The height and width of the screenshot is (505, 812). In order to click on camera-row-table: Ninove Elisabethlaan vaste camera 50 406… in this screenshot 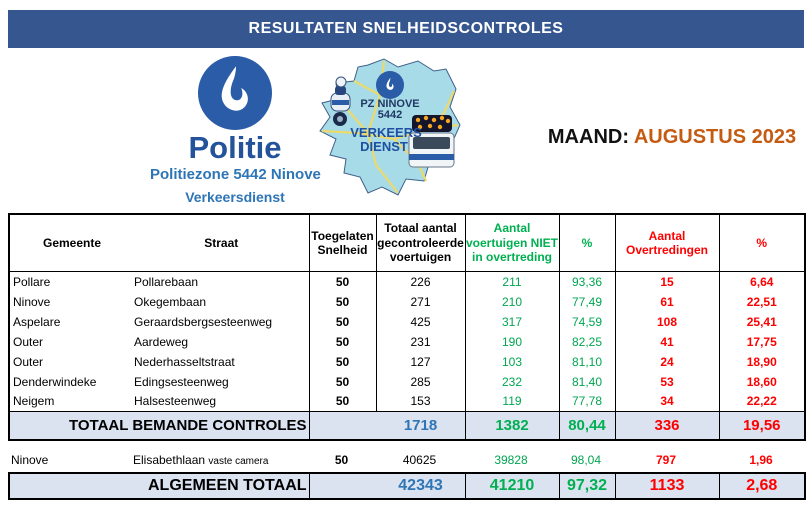, I will do `click(406, 460)`.